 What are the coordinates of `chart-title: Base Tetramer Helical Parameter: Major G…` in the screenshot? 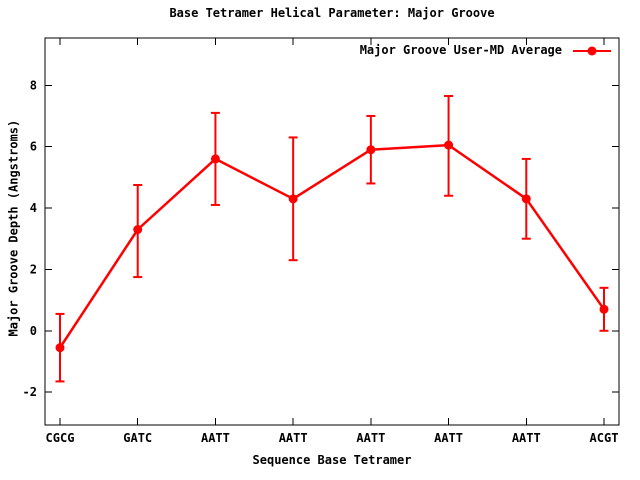 It's located at (332, 13).